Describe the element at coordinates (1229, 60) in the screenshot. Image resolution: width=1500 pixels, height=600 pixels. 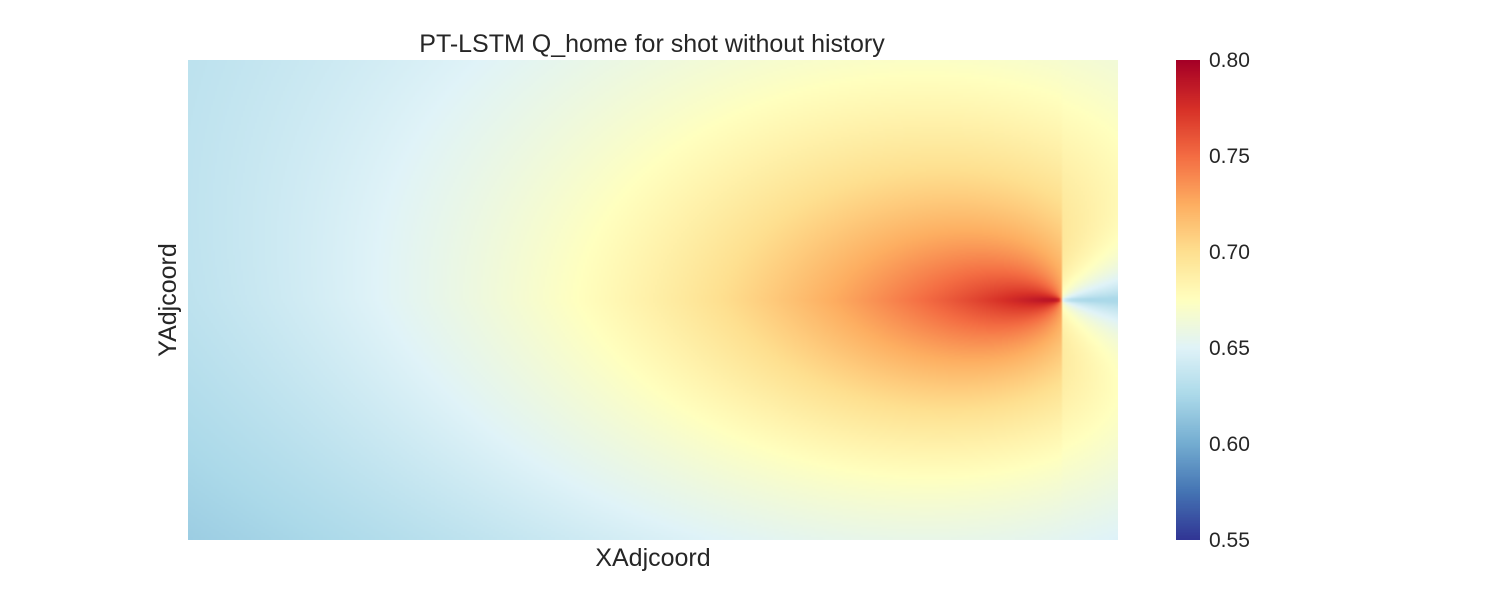
I see `colorbar-tick-label: 0.80` at that location.